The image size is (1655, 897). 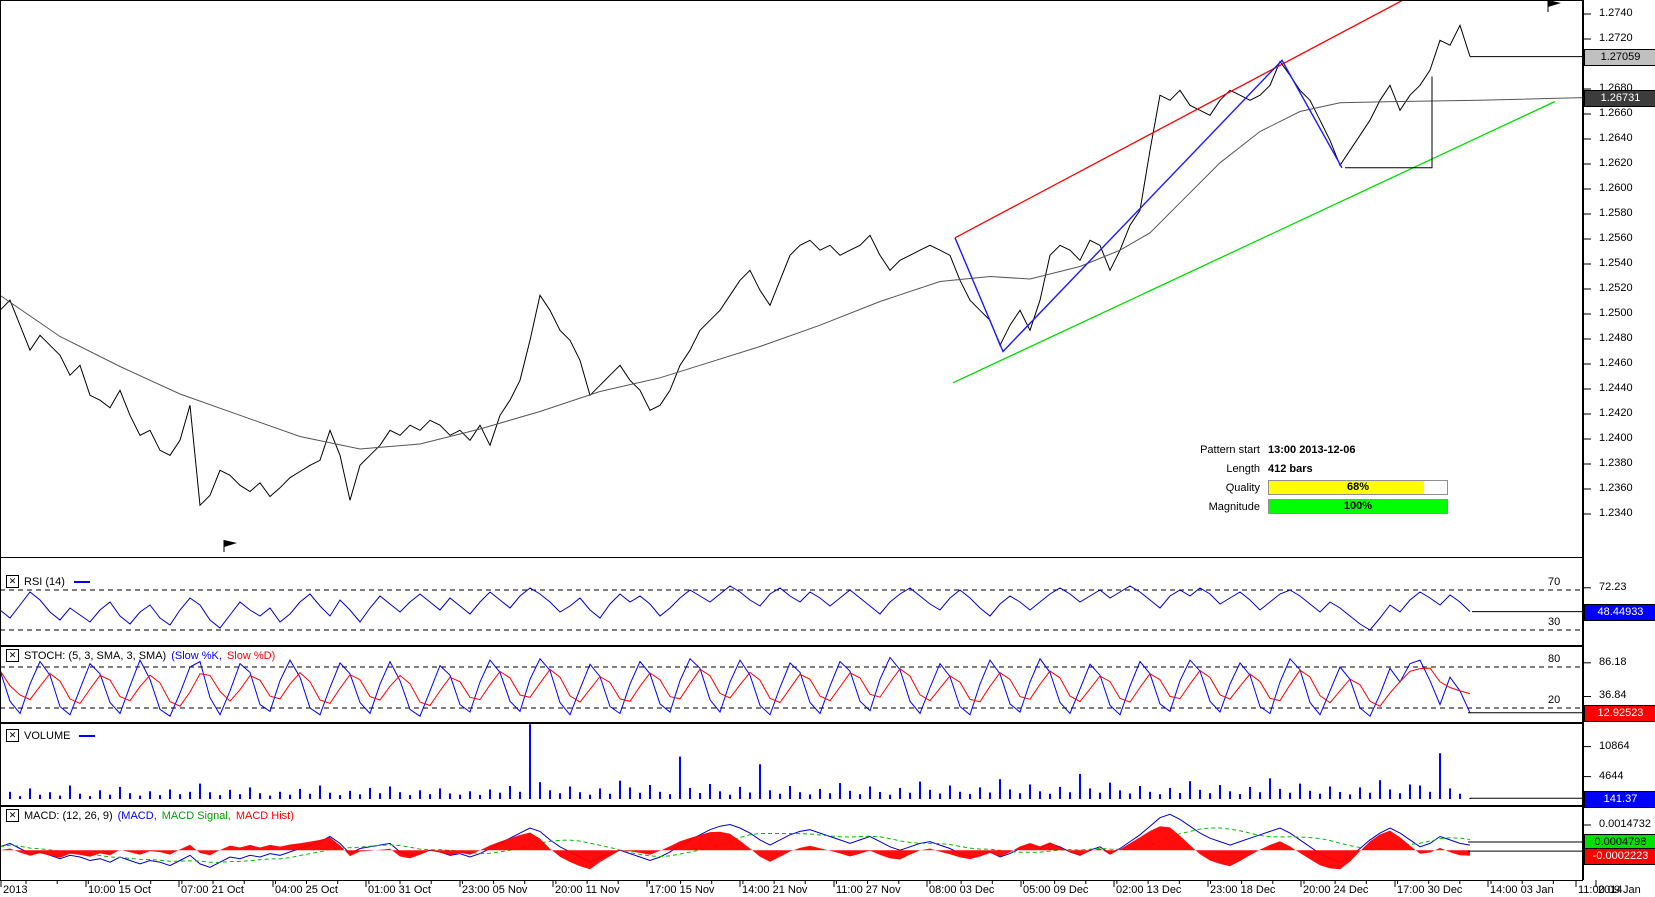 I want to click on rsi-panel-border, so click(x=791, y=601).